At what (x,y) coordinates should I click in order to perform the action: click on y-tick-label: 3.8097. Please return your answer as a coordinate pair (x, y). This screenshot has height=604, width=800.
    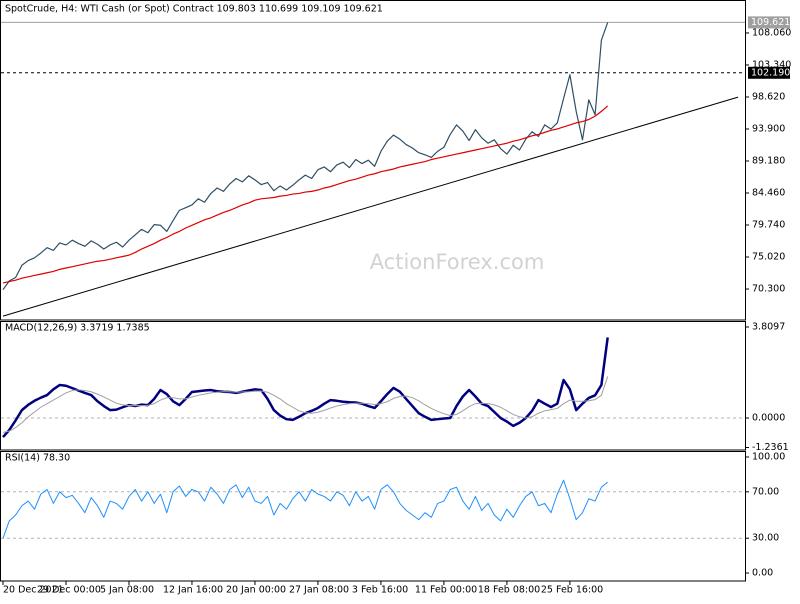
    Looking at the image, I should click on (768, 326).